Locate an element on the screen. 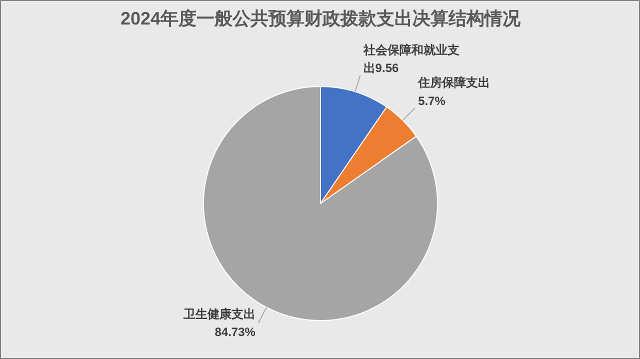  data-label: 5.7% is located at coordinates (432, 101).